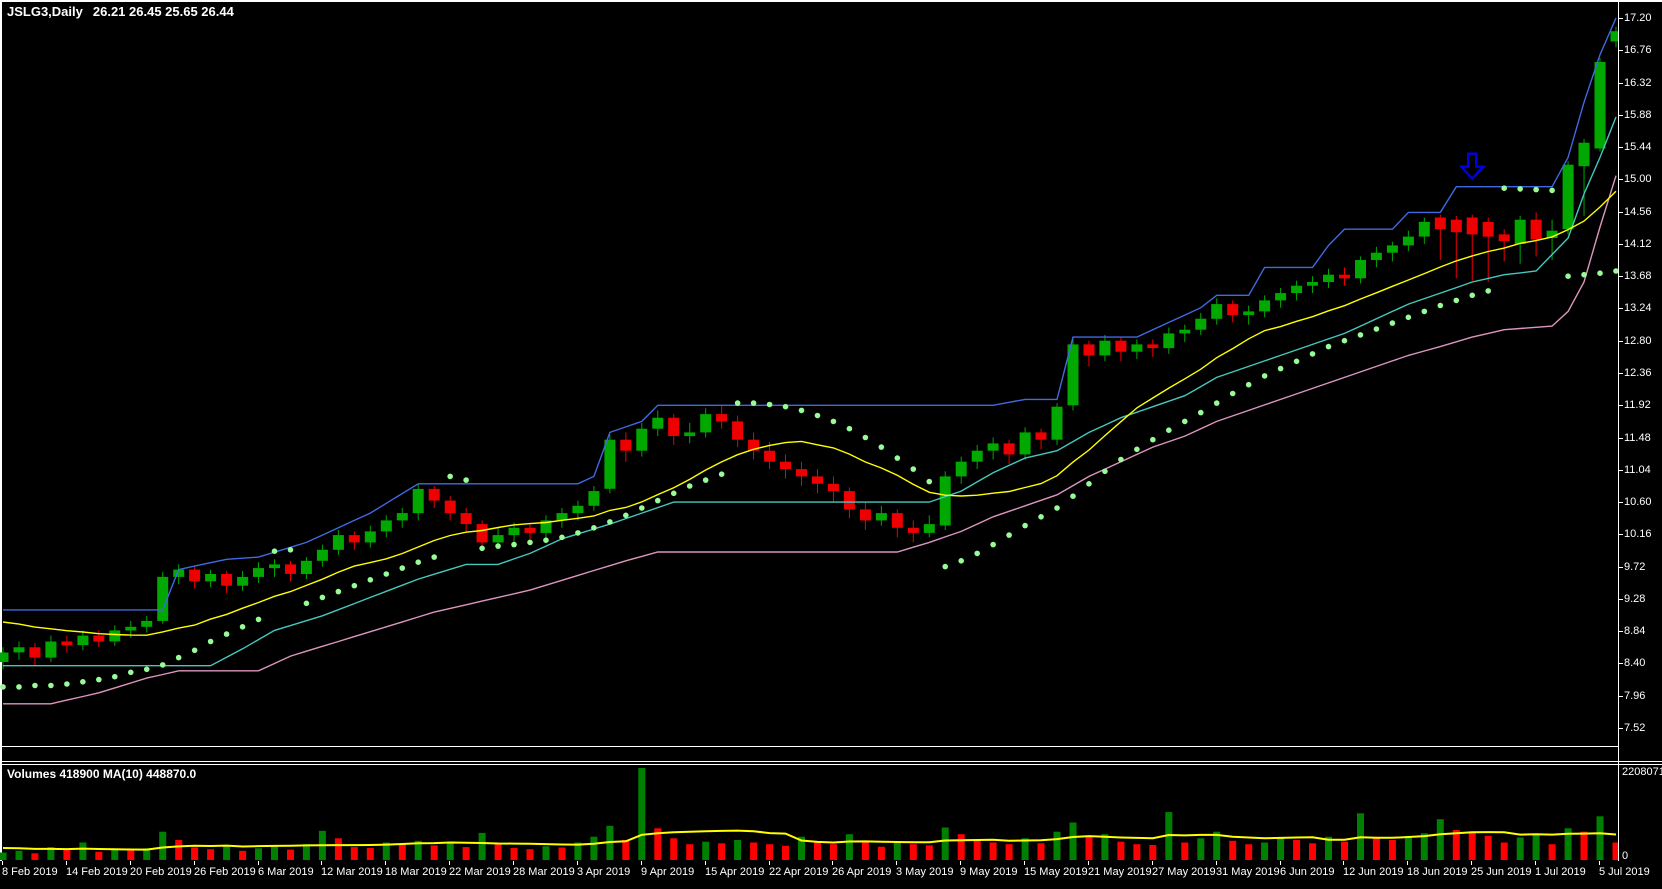  What do you see at coordinates (668, 872) in the screenshot?
I see `time-axis-label: 9 Apr 2019` at bounding box center [668, 872].